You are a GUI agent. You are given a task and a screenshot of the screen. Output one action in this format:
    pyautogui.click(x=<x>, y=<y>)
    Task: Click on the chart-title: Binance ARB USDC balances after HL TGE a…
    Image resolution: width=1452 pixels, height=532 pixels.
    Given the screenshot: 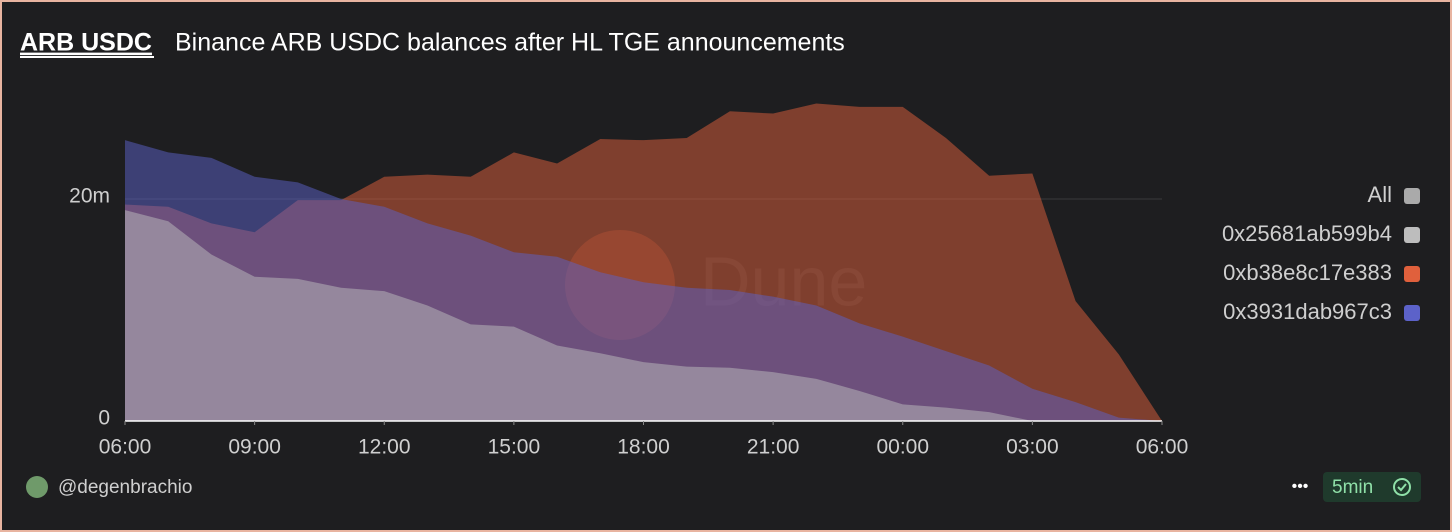 What is the action you would take?
    pyautogui.click(x=510, y=43)
    